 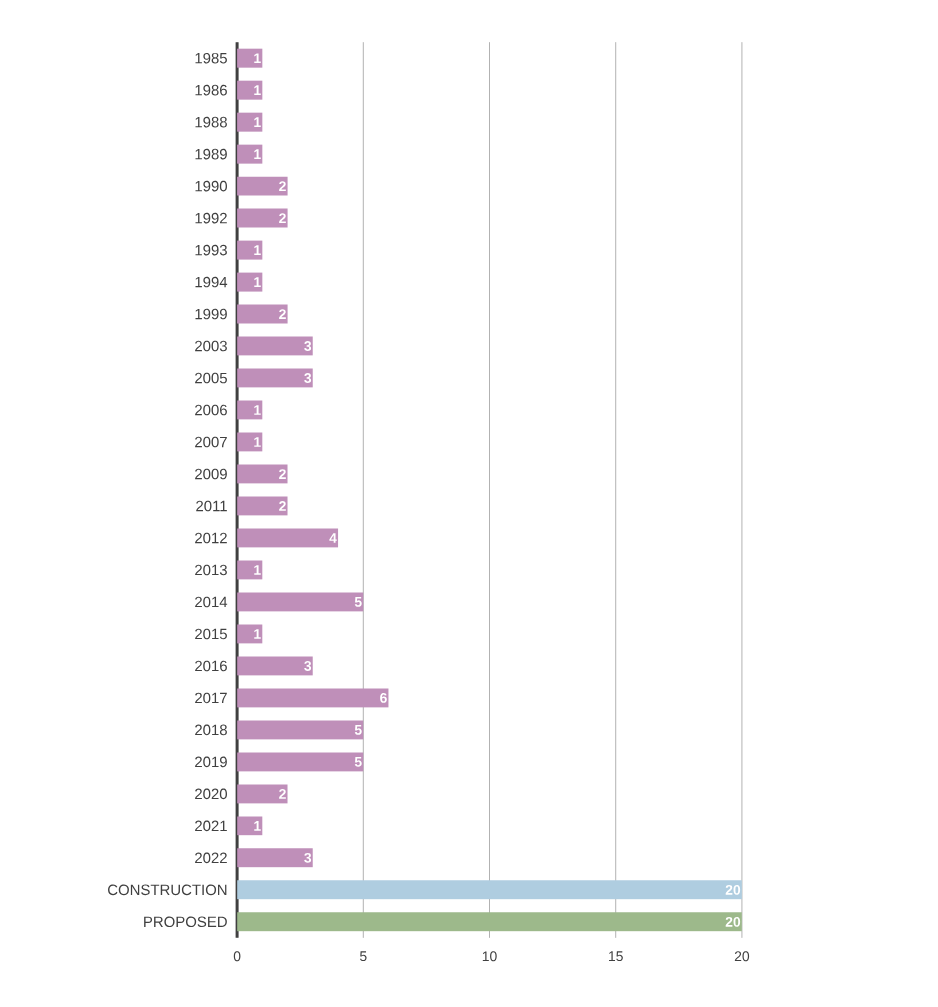 What do you see at coordinates (211, 826) in the screenshot?
I see `y-tick-label: 2021` at bounding box center [211, 826].